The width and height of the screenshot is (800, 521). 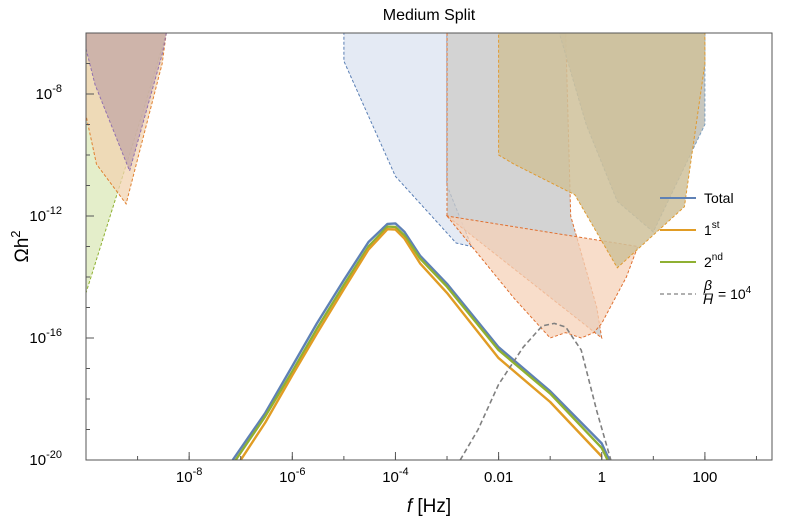 I want to click on y-tick-label: 10-20, so click(x=45, y=459).